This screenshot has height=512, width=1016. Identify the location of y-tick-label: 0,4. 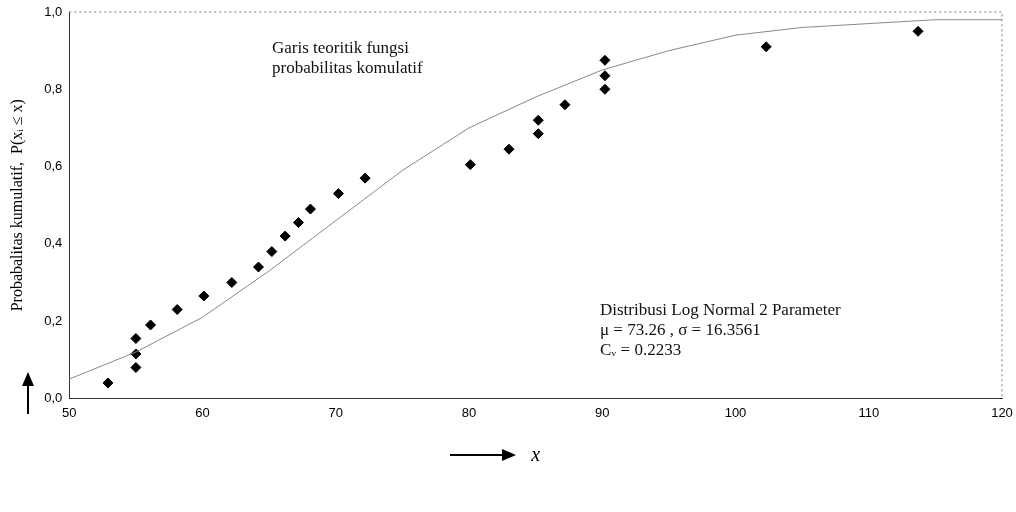
(53, 243).